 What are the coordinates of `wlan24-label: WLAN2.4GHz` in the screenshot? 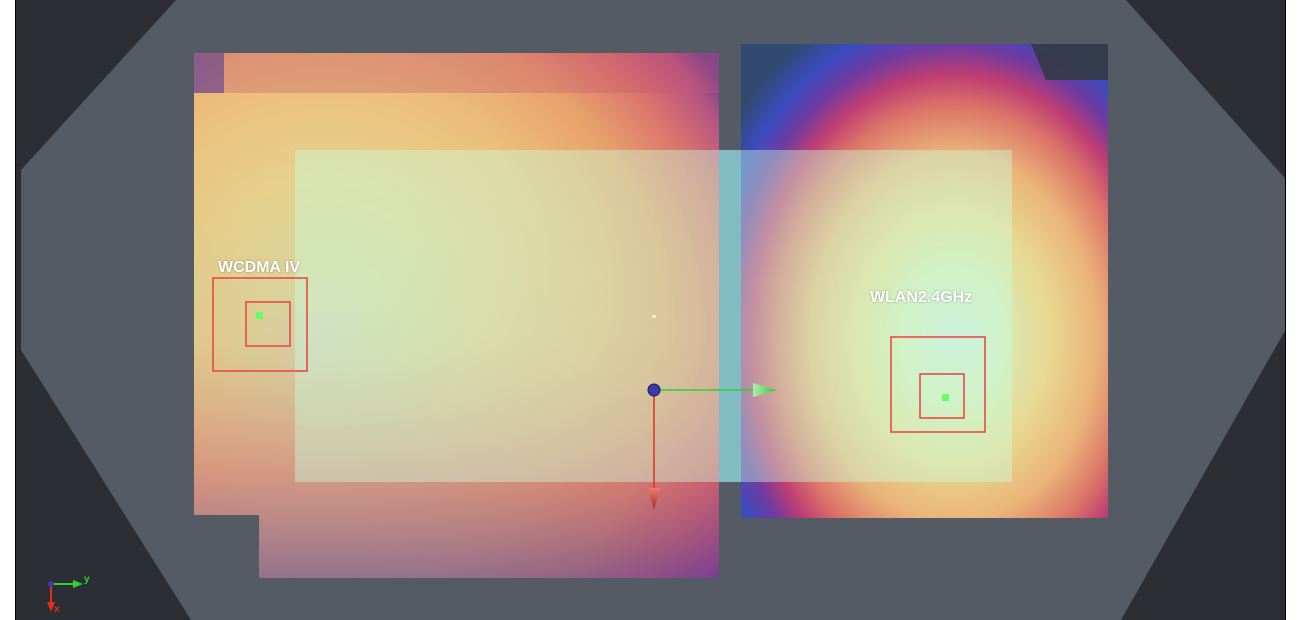 It's located at (921, 297).